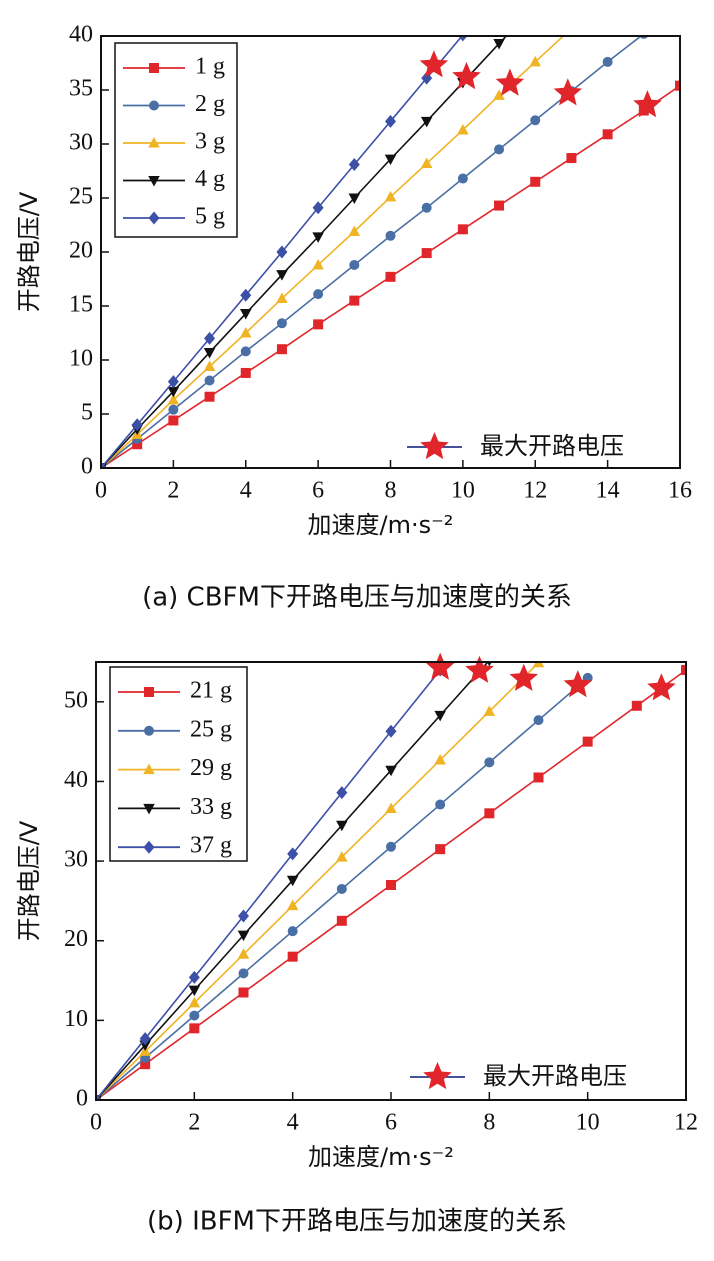  I want to click on legend-label: 33 g, so click(211, 807).